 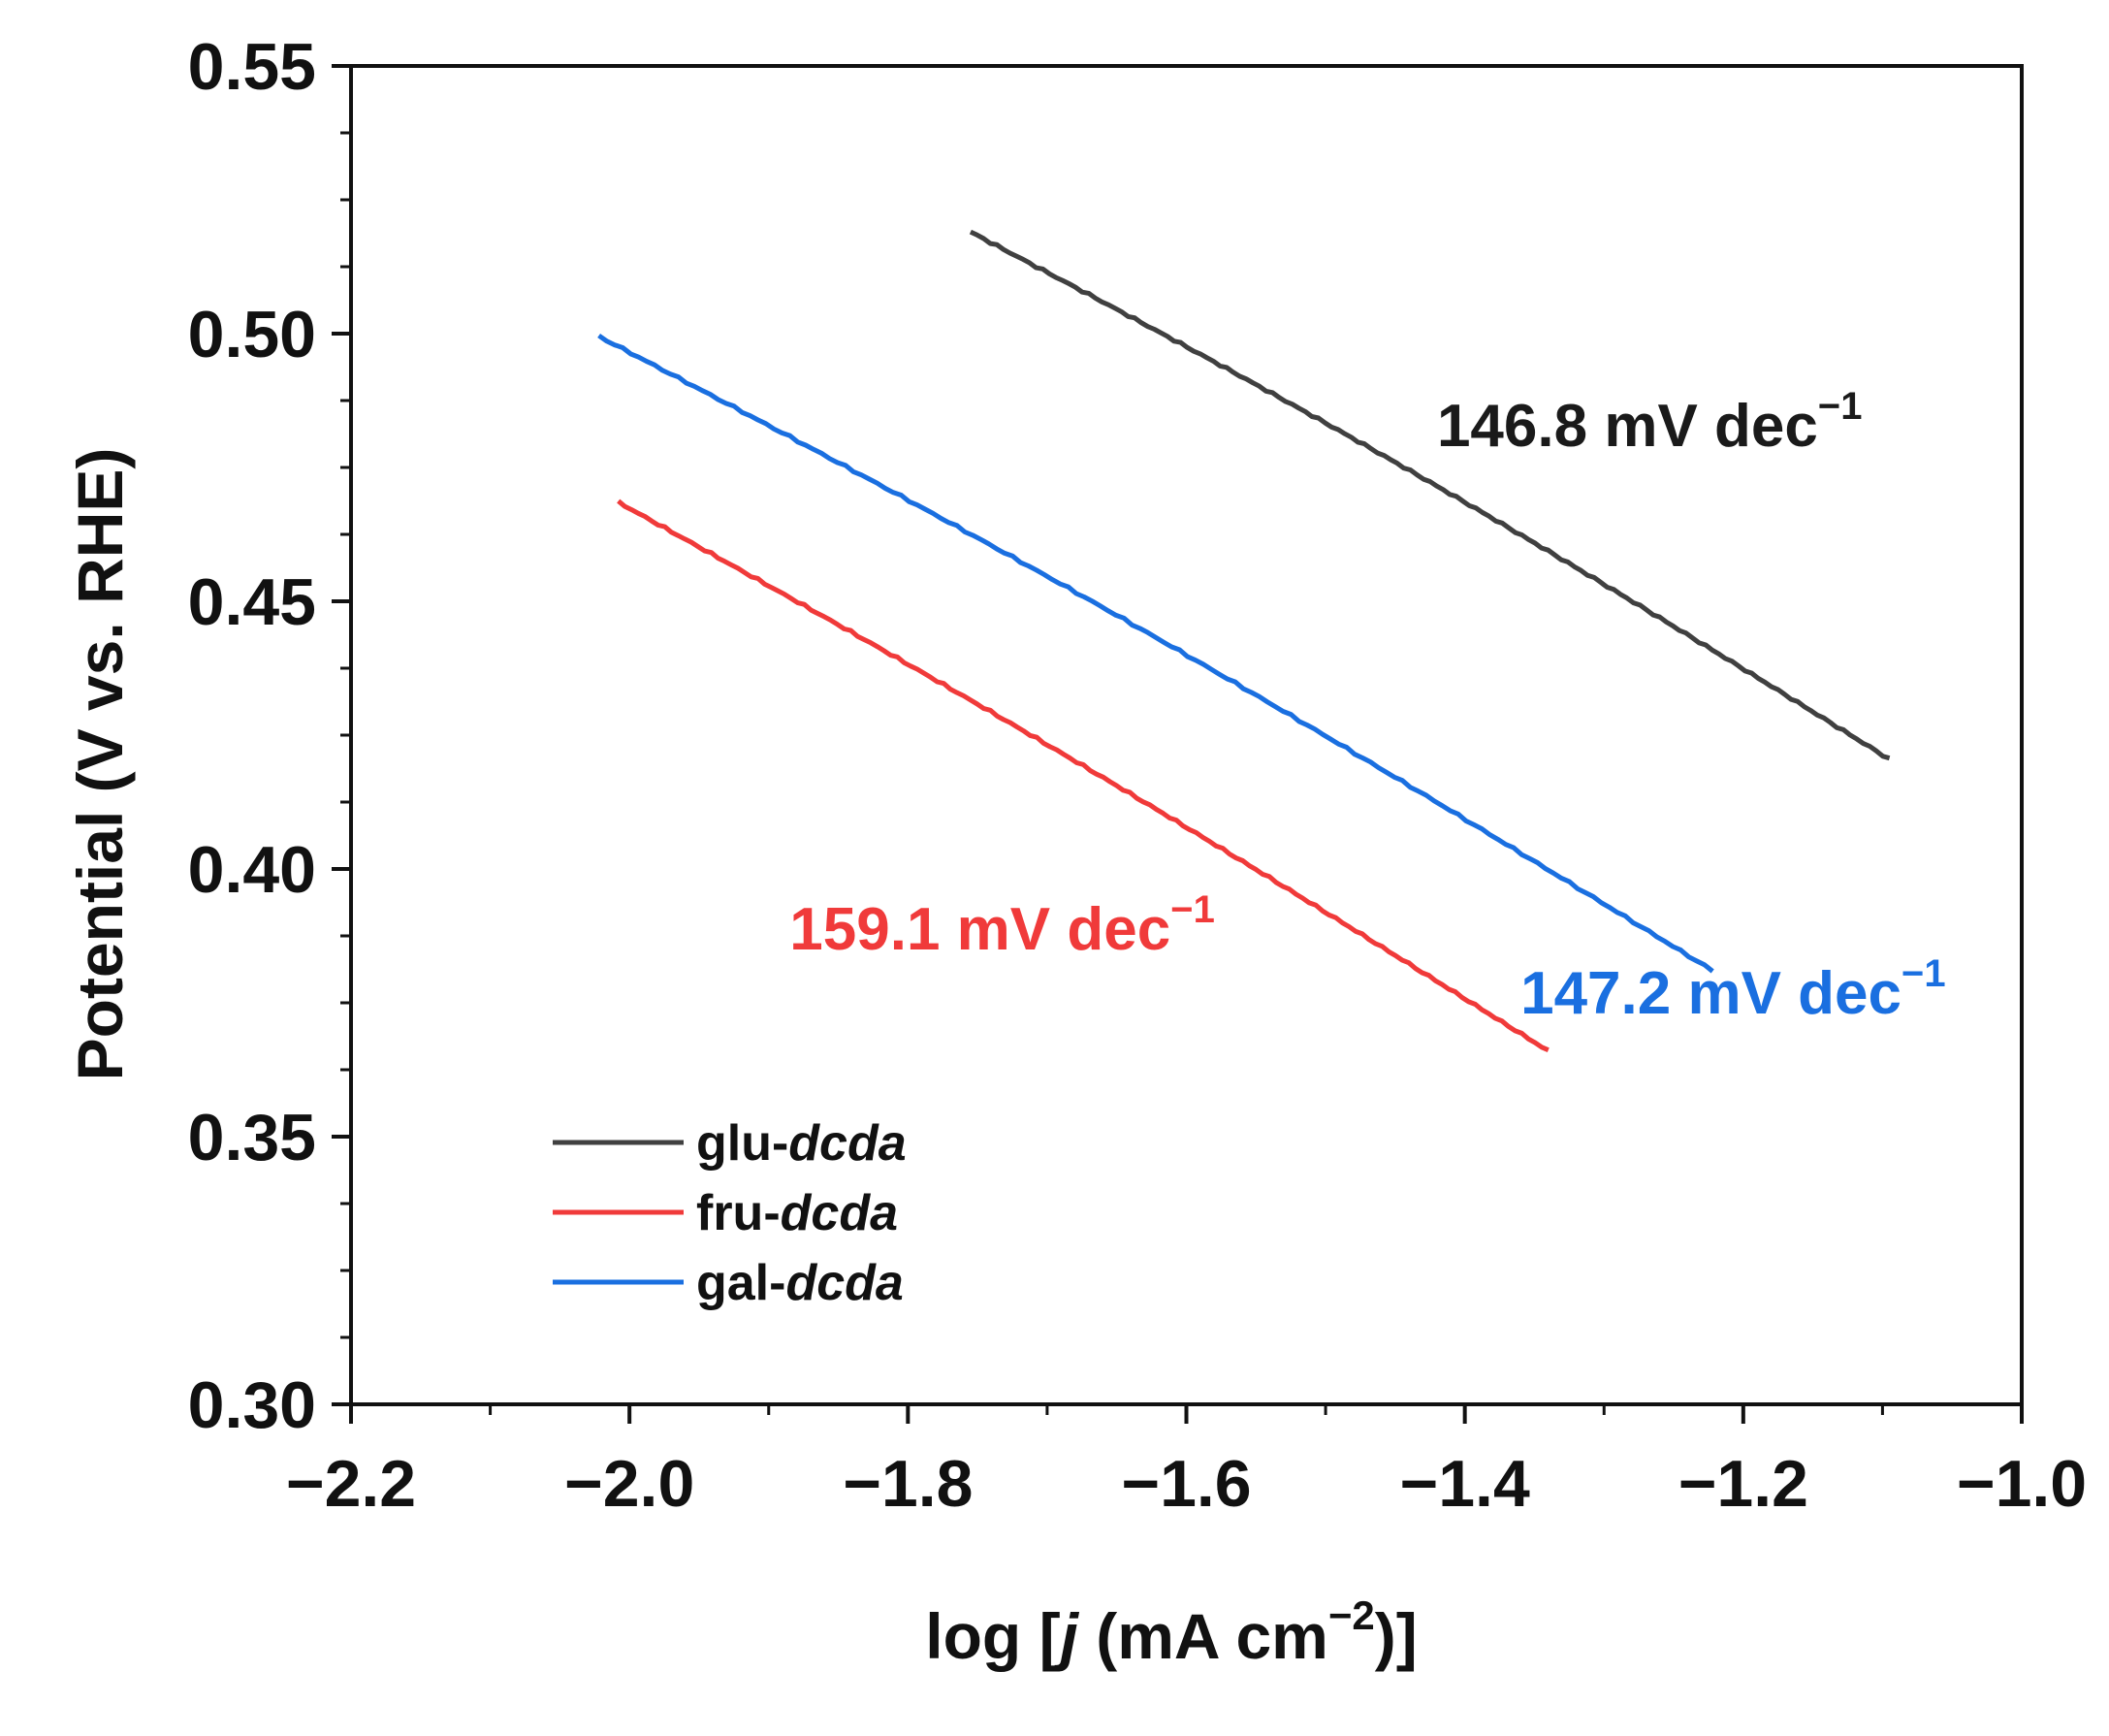 I want to click on slope-label-fru: 159.1 mV dec−1, so click(x=1002, y=925).